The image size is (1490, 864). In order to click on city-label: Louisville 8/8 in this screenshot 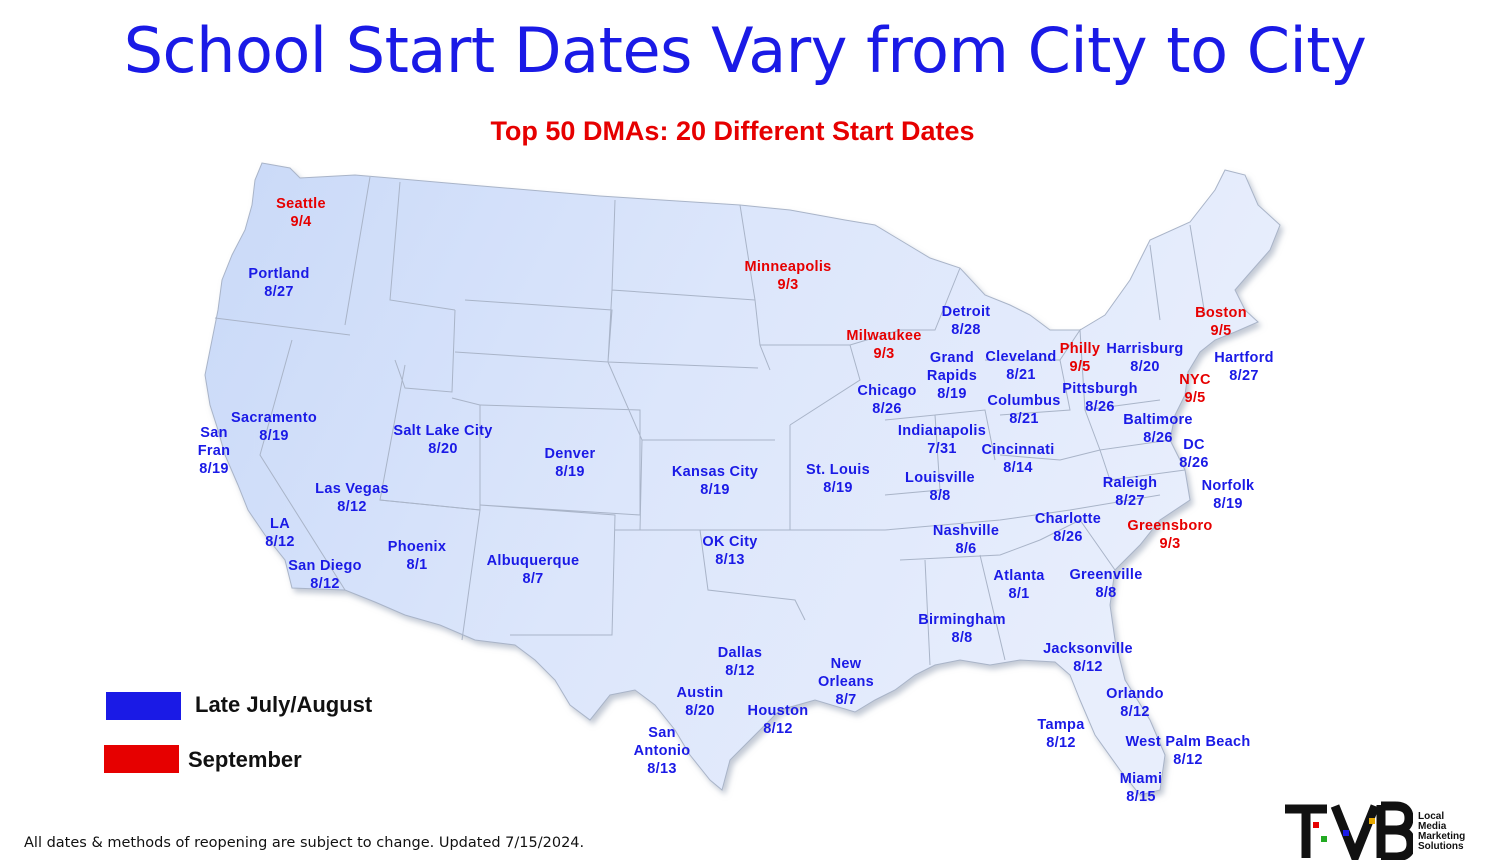, I will do `click(940, 487)`.